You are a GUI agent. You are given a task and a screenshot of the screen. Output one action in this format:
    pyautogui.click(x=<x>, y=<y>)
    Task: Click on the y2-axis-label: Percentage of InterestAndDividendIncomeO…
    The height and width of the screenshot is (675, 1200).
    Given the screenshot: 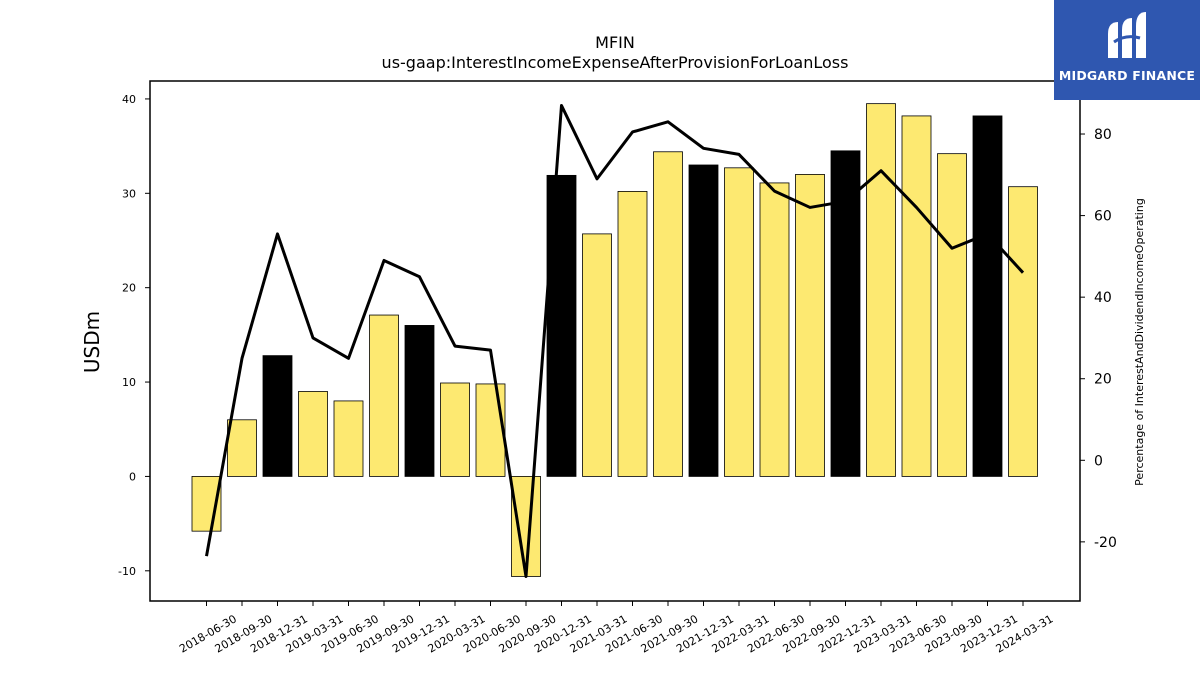 What is the action you would take?
    pyautogui.click(x=1139, y=342)
    